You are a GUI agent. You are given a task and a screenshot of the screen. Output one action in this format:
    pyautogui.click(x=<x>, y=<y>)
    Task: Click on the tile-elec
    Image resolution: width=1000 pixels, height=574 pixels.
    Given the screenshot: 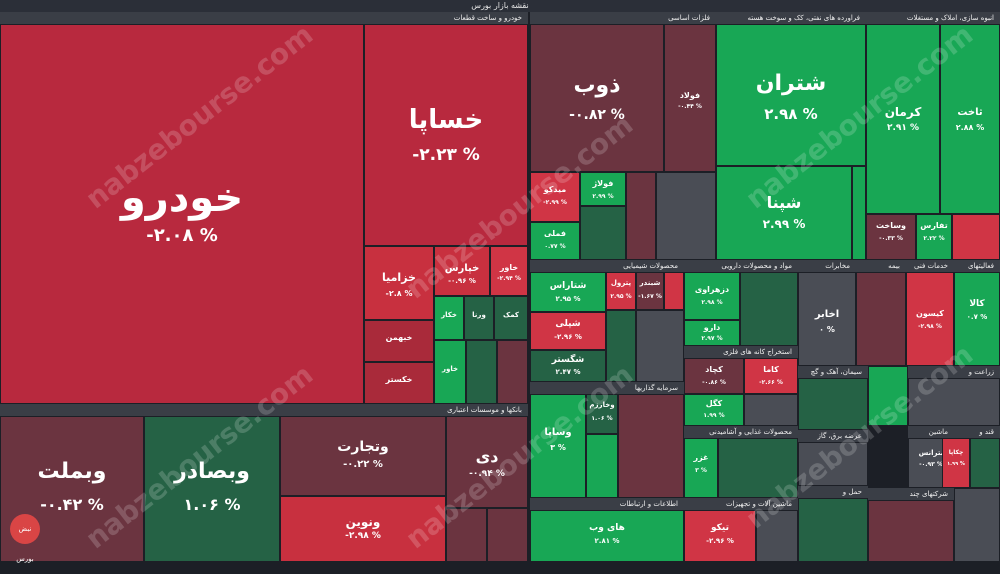 What is the action you would take?
    pyautogui.click(x=833, y=464)
    